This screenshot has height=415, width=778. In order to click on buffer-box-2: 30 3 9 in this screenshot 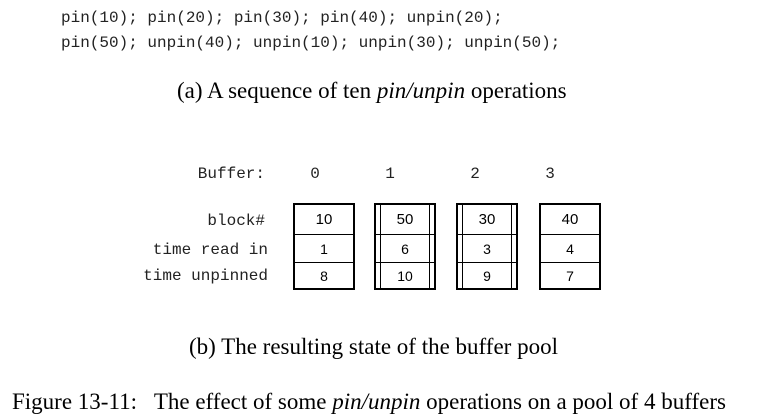, I will do `click(487, 246)`.